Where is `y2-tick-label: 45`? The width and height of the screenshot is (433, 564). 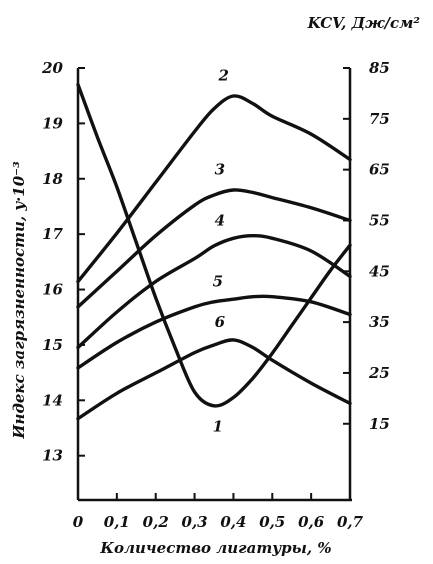 y2-tick-label: 45 is located at coordinates (379, 271).